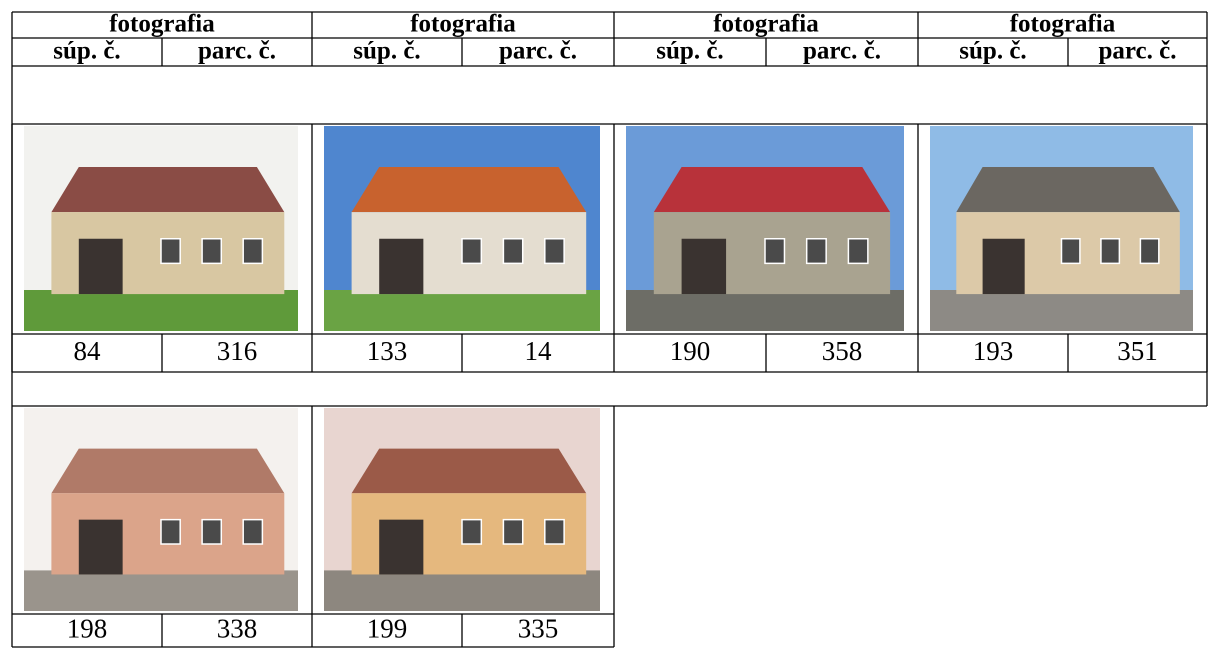 The width and height of the screenshot is (1208, 648). I want to click on number: 316, so click(237, 351).